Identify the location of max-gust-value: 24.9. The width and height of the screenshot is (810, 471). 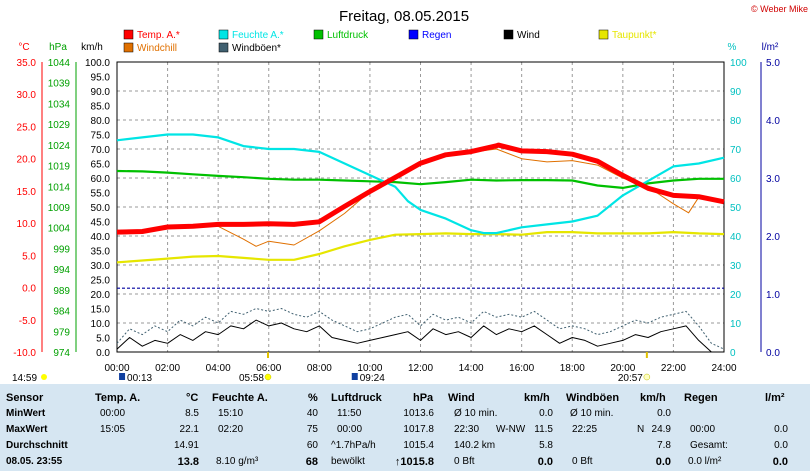
(661, 429).